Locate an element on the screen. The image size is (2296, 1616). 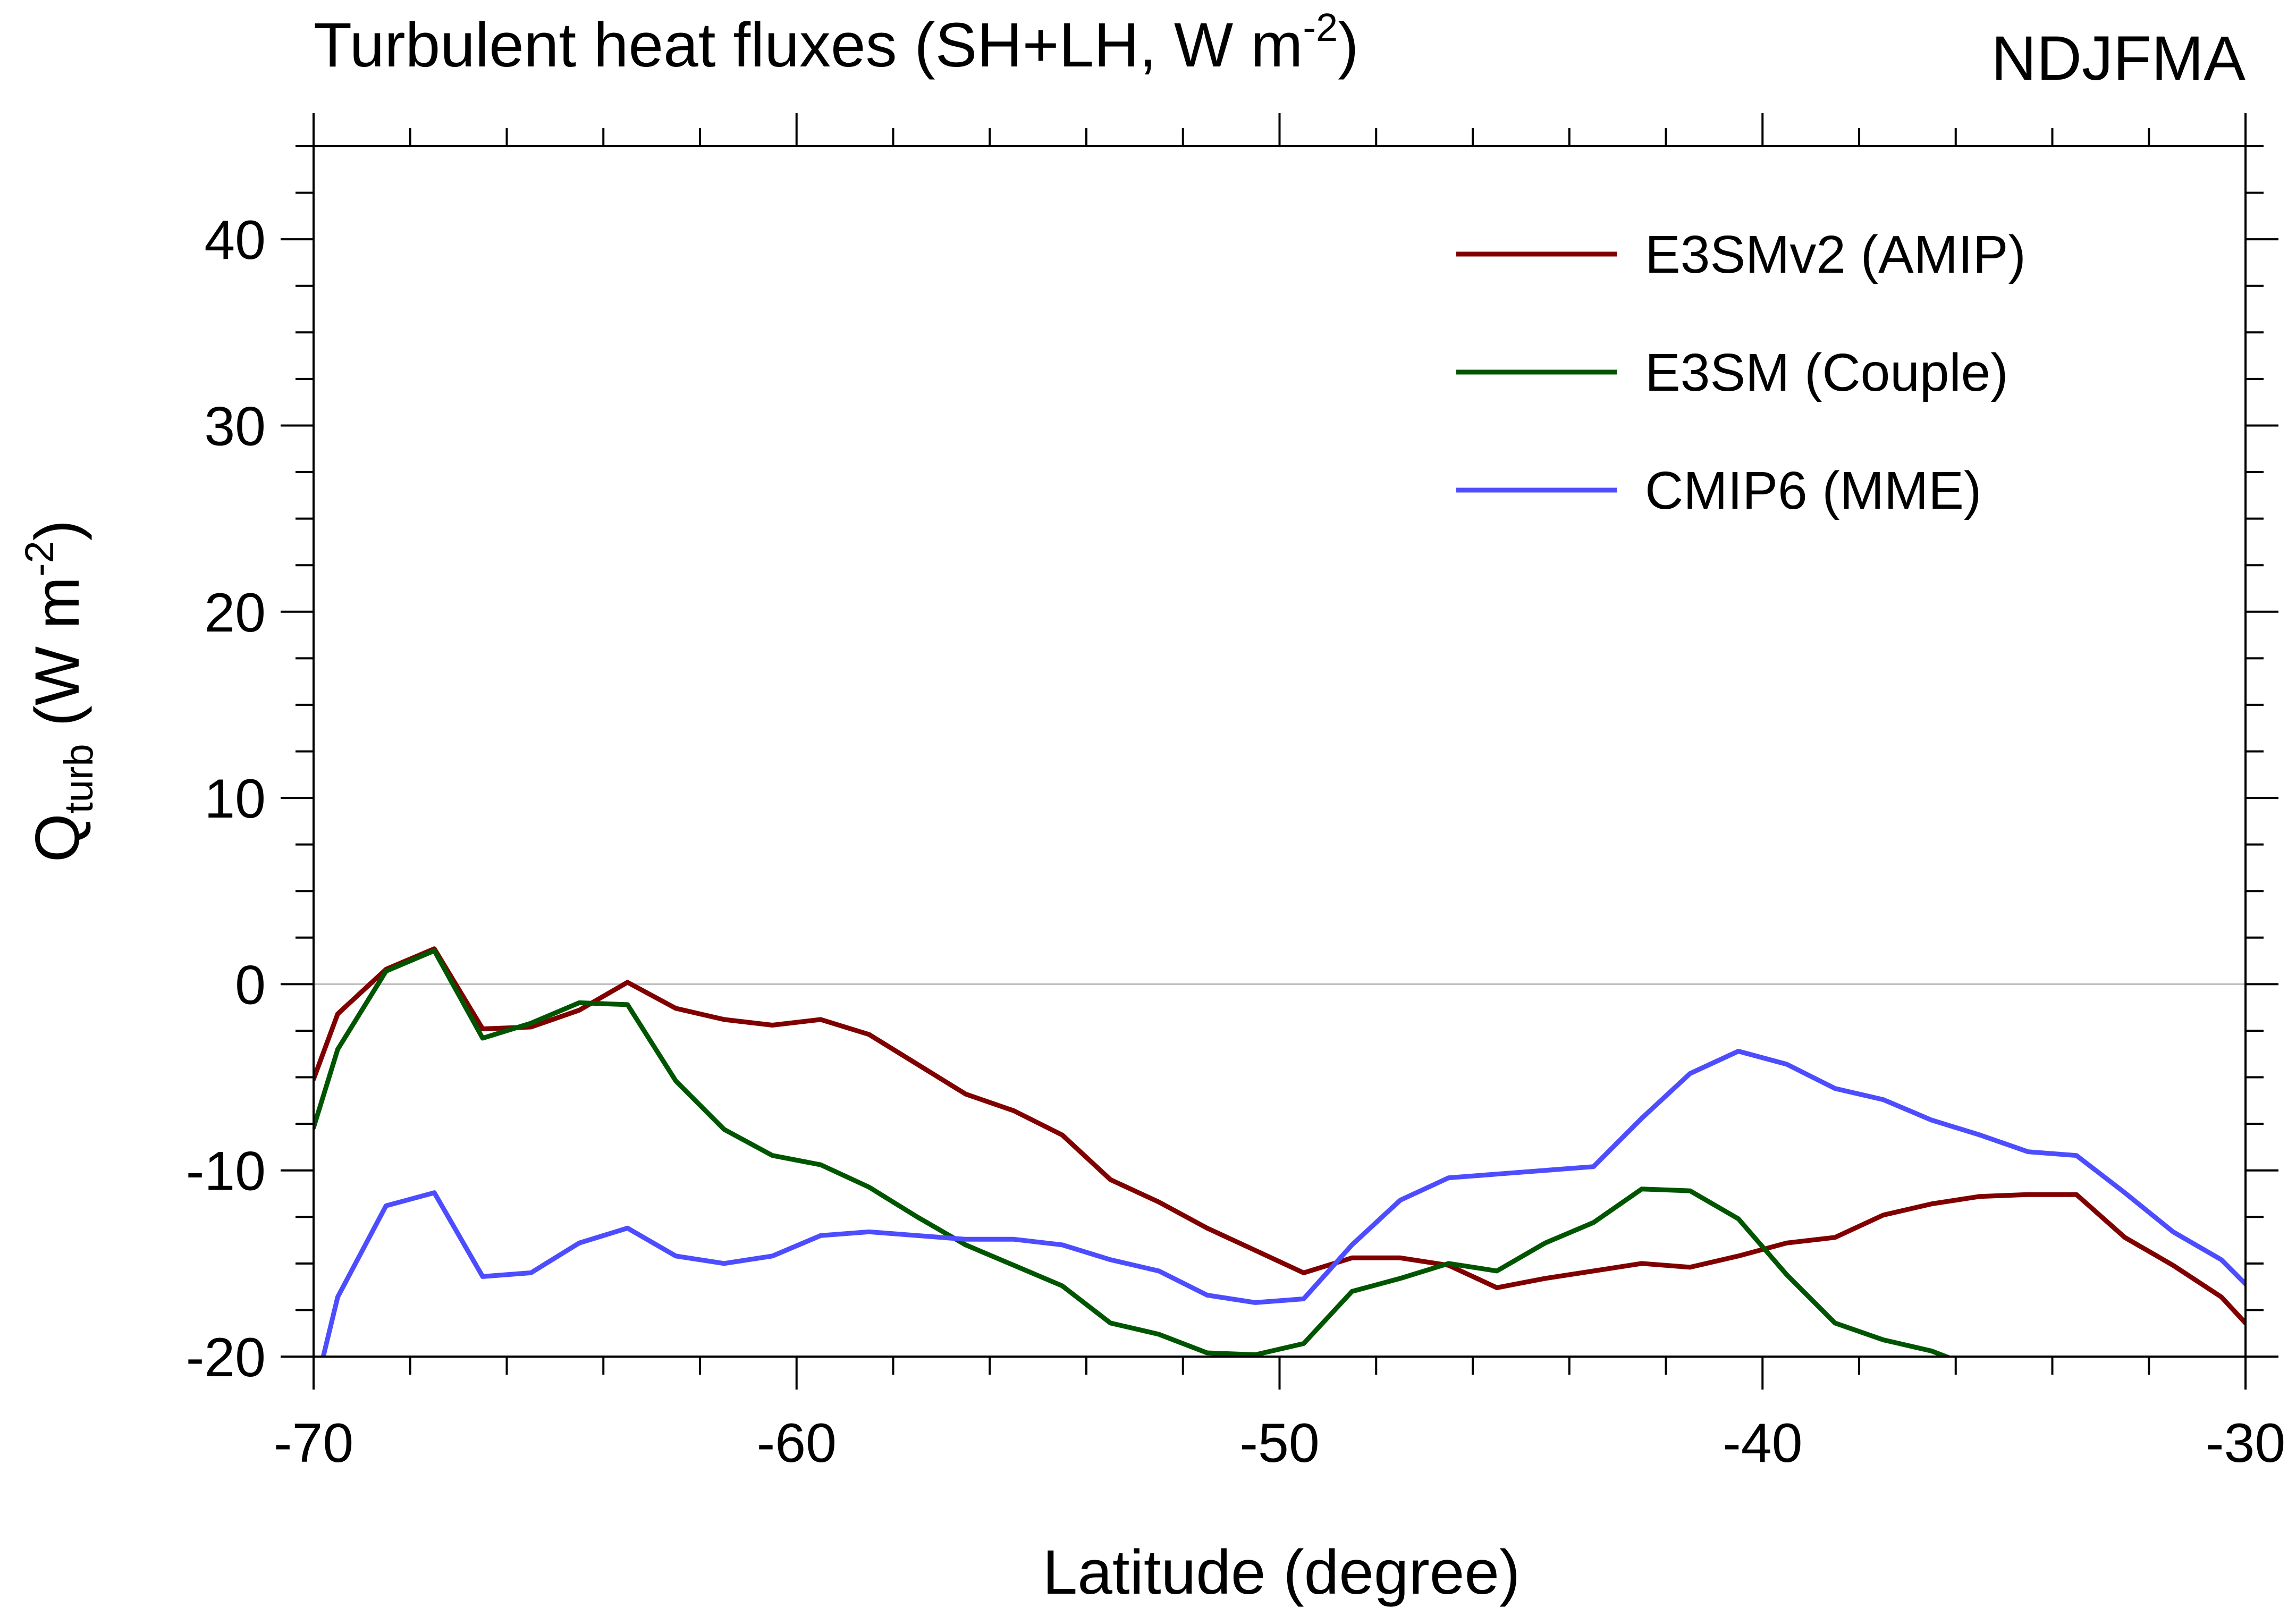
y-axis-label-main: Q is located at coordinates (57, 837).